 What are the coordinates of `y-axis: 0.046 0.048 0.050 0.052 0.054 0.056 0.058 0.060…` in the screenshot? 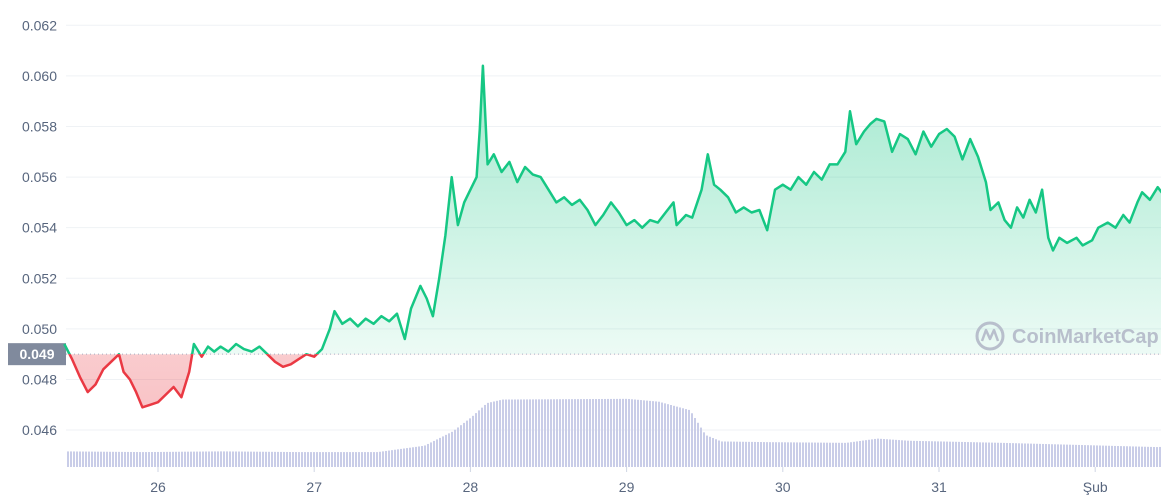 It's located at (39, 227).